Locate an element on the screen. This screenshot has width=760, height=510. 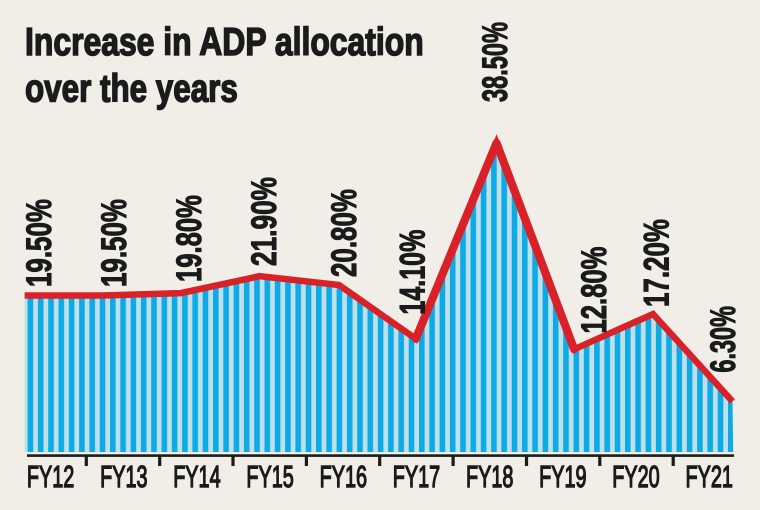
svg-text: 21.90% is located at coordinates (264, 221).